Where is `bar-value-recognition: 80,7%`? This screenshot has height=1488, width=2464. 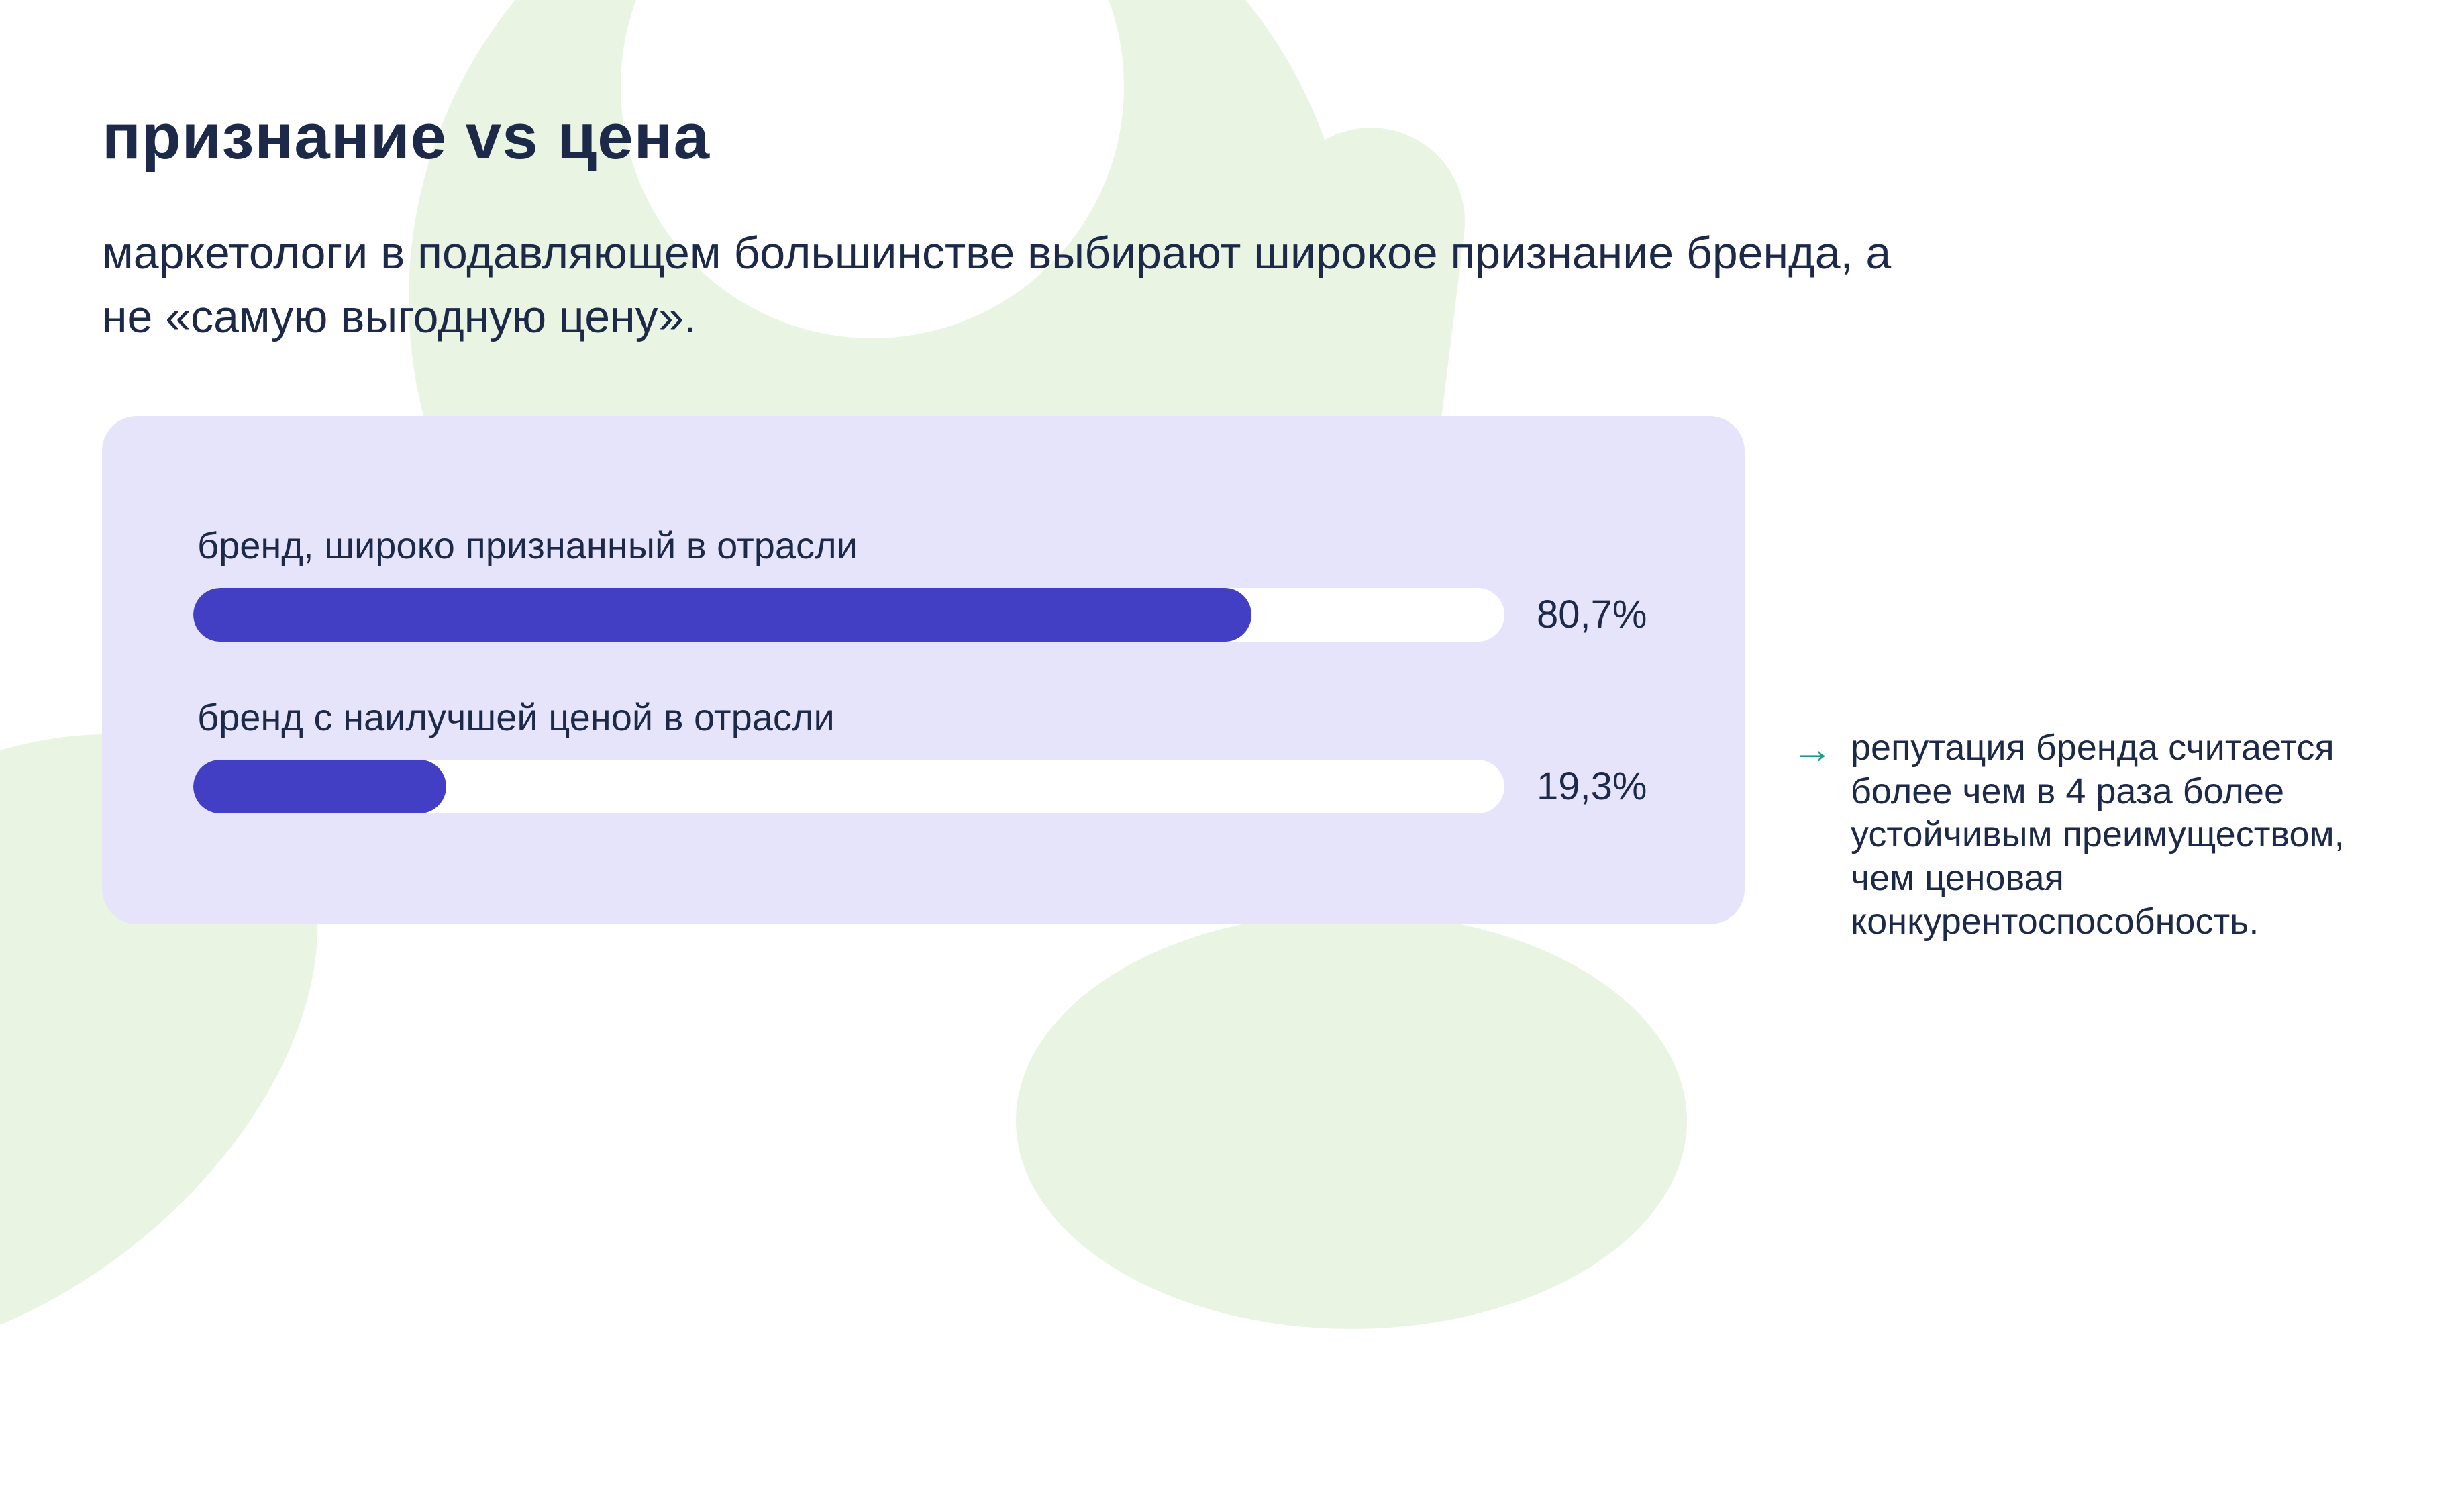
bar-value-recognition: 80,7% is located at coordinates (1592, 615).